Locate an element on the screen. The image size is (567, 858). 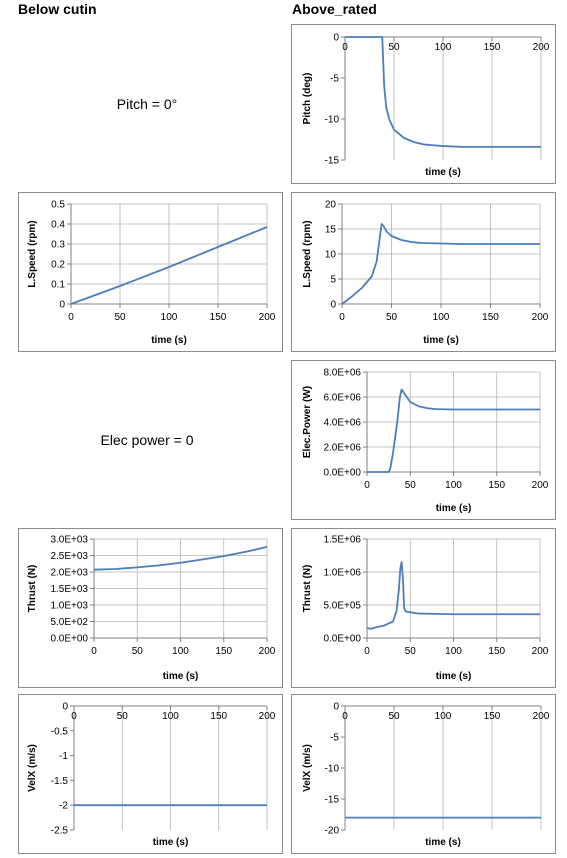
y-tick-label: 1.5E+03 is located at coordinates (69, 589).